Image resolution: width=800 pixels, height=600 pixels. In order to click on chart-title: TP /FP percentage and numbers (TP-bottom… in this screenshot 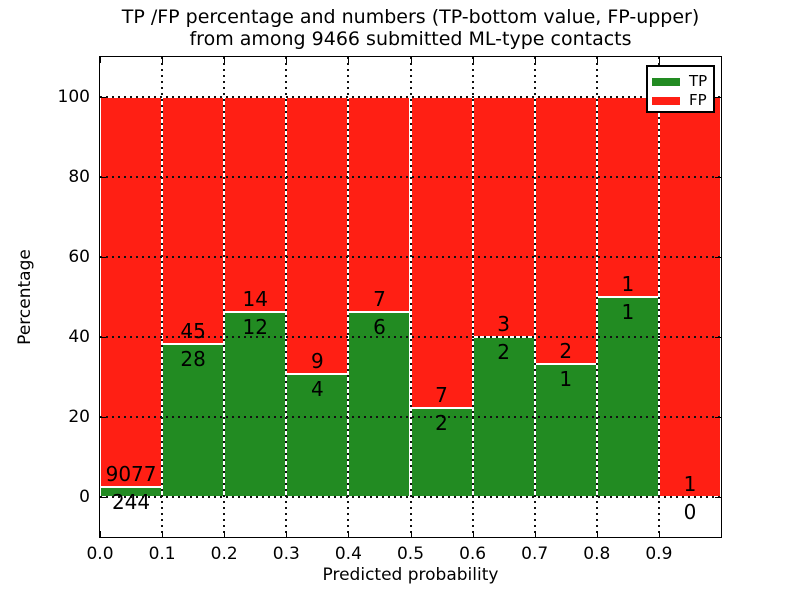, I will do `click(410, 28)`.